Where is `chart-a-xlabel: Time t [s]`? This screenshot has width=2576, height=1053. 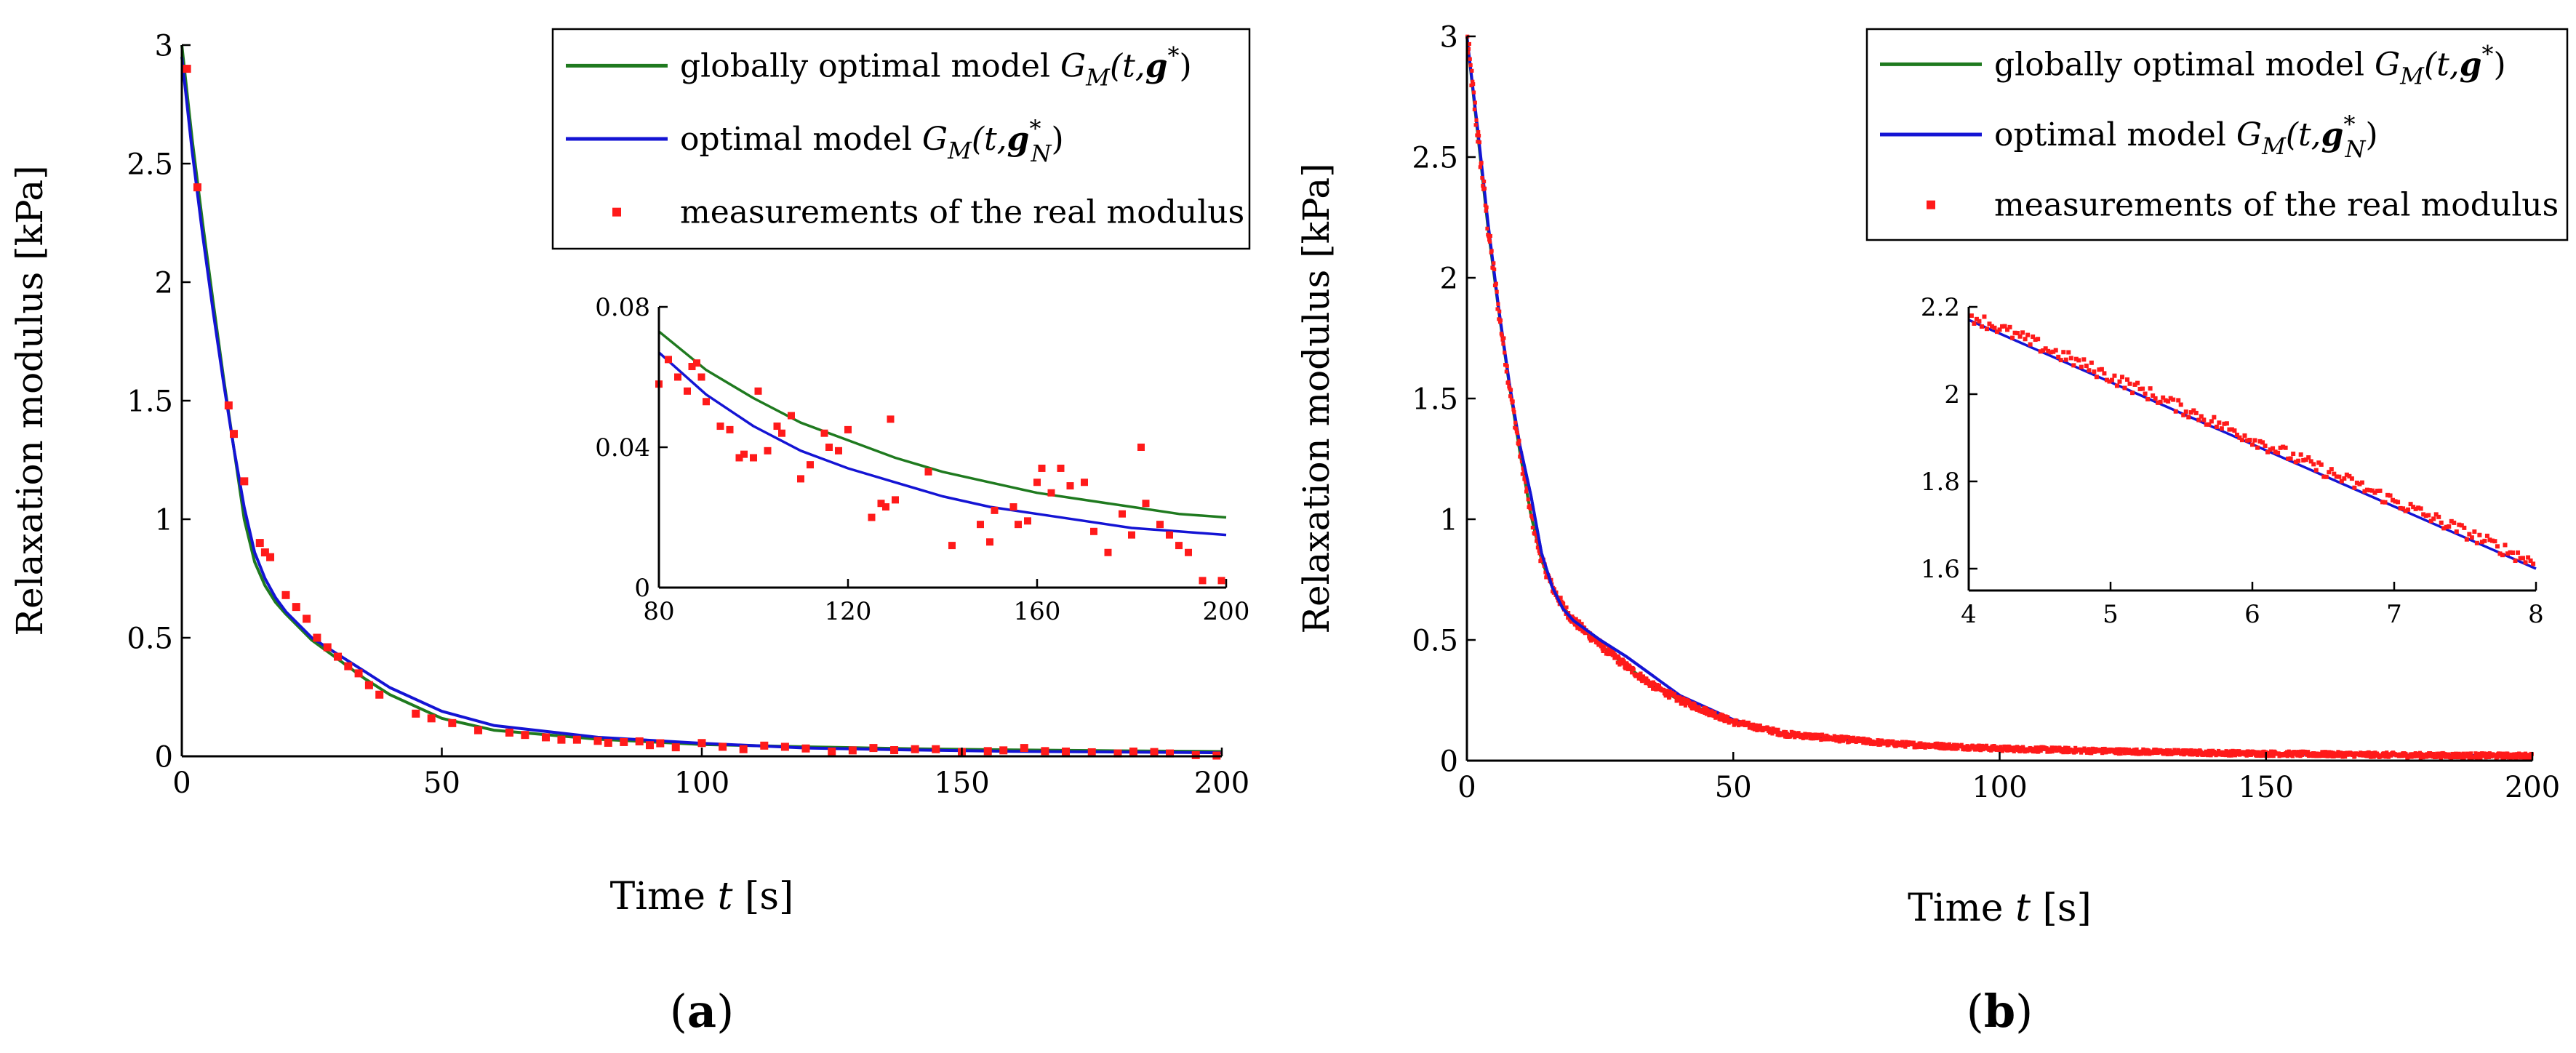 chart-a-xlabel: Time t [s] is located at coordinates (702, 896).